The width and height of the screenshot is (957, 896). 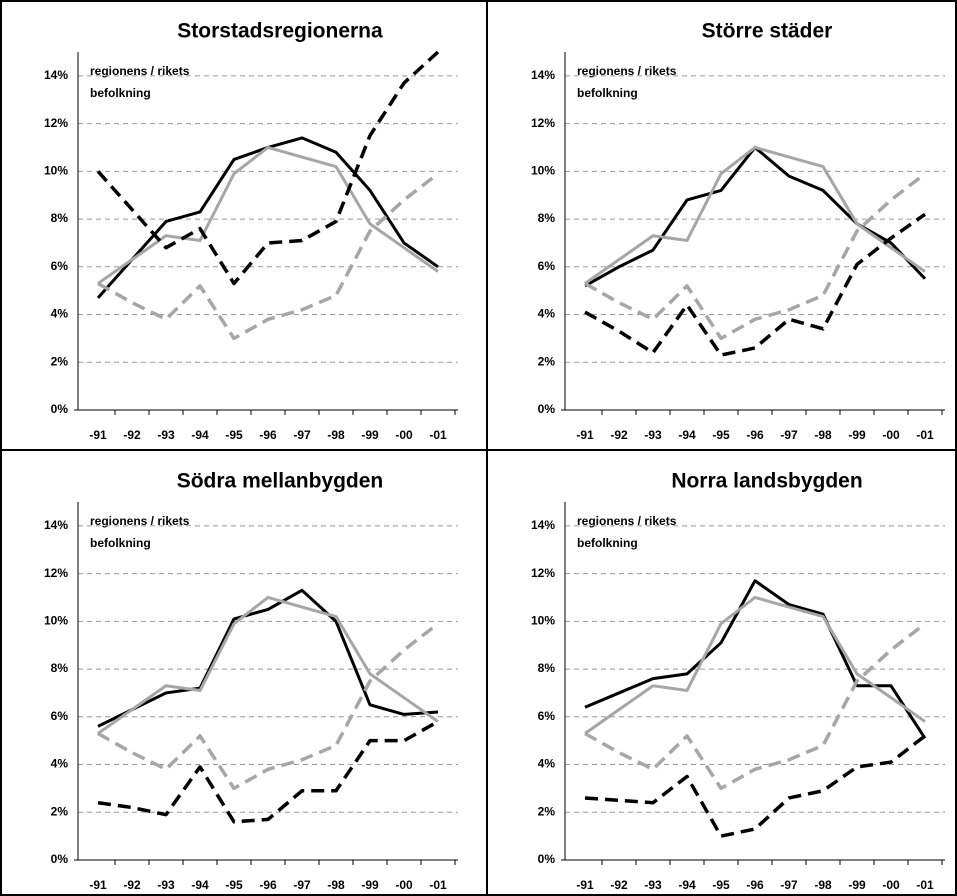 I want to click on chart-title: Storstadsregionerna, so click(x=280, y=31).